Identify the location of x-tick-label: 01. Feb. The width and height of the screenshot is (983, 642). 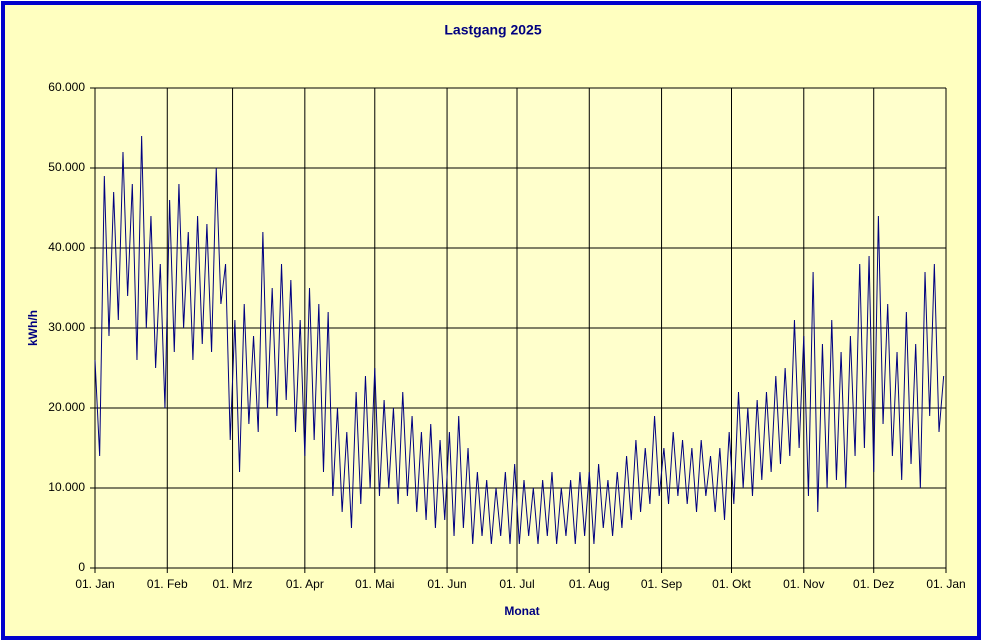
(167, 584).